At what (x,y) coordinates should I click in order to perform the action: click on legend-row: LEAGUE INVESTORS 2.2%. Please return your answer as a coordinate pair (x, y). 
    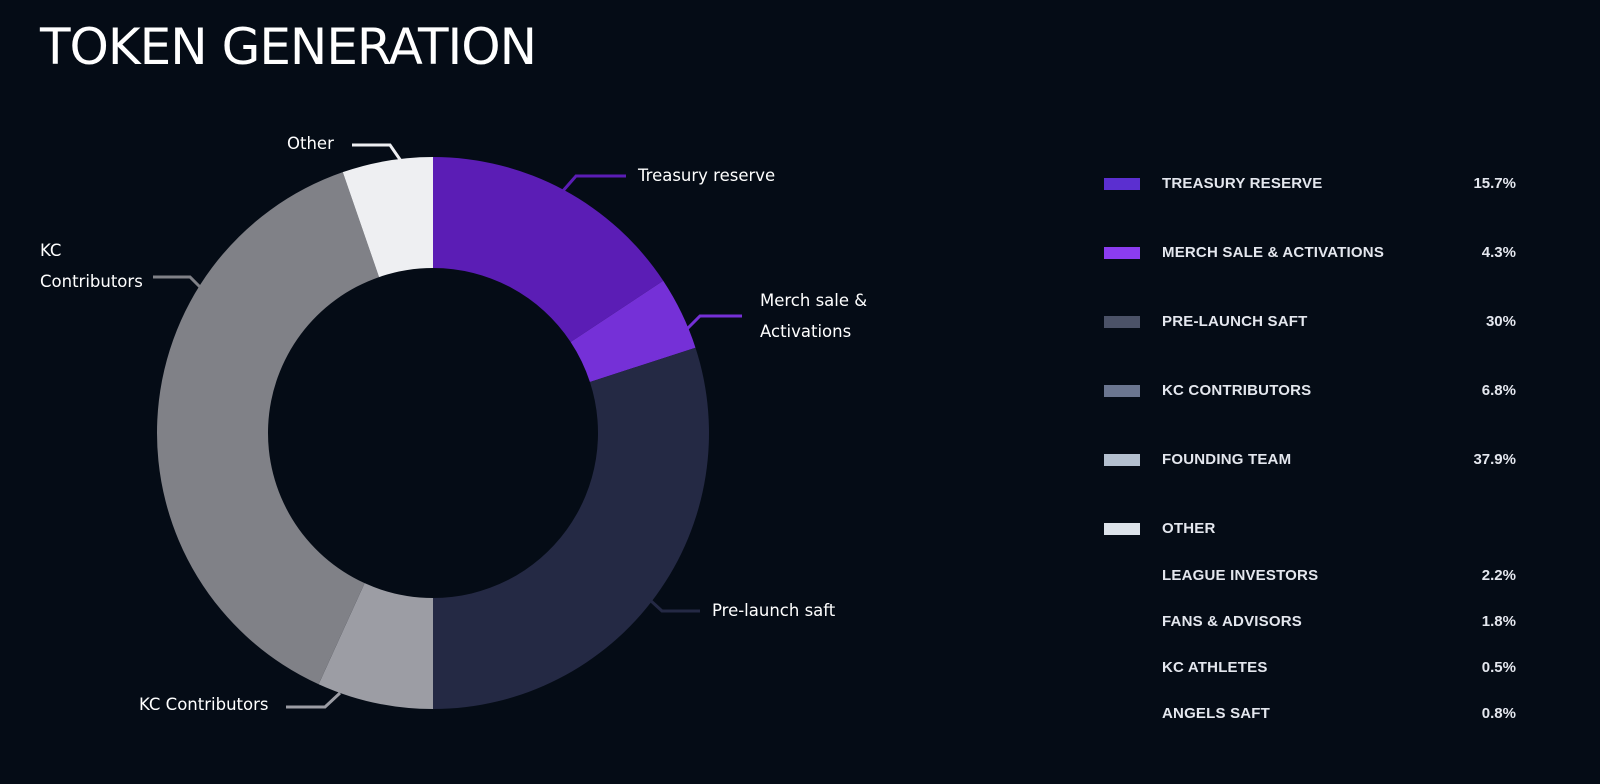
    Looking at the image, I should click on (1310, 576).